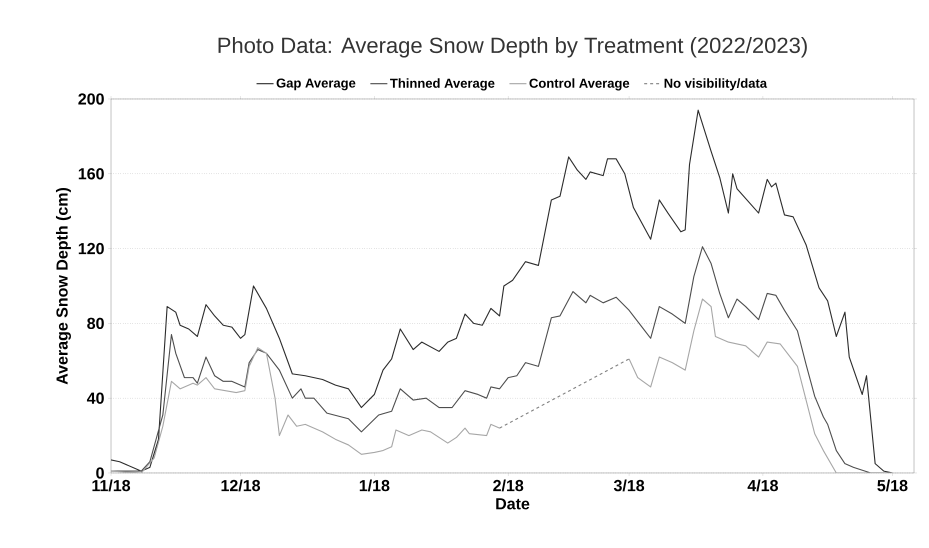 The width and height of the screenshot is (929, 548). I want to click on chart-title: Photo Data: Average Snow Depth by Treatment (2022/2023), so click(512, 47).